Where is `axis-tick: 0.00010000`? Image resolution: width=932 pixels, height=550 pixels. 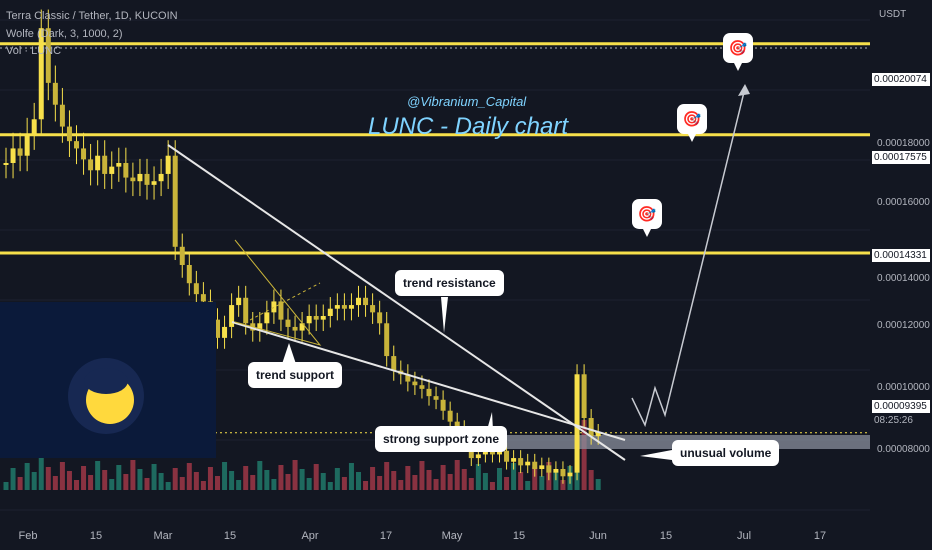 axis-tick: 0.00010000 is located at coordinates (903, 387).